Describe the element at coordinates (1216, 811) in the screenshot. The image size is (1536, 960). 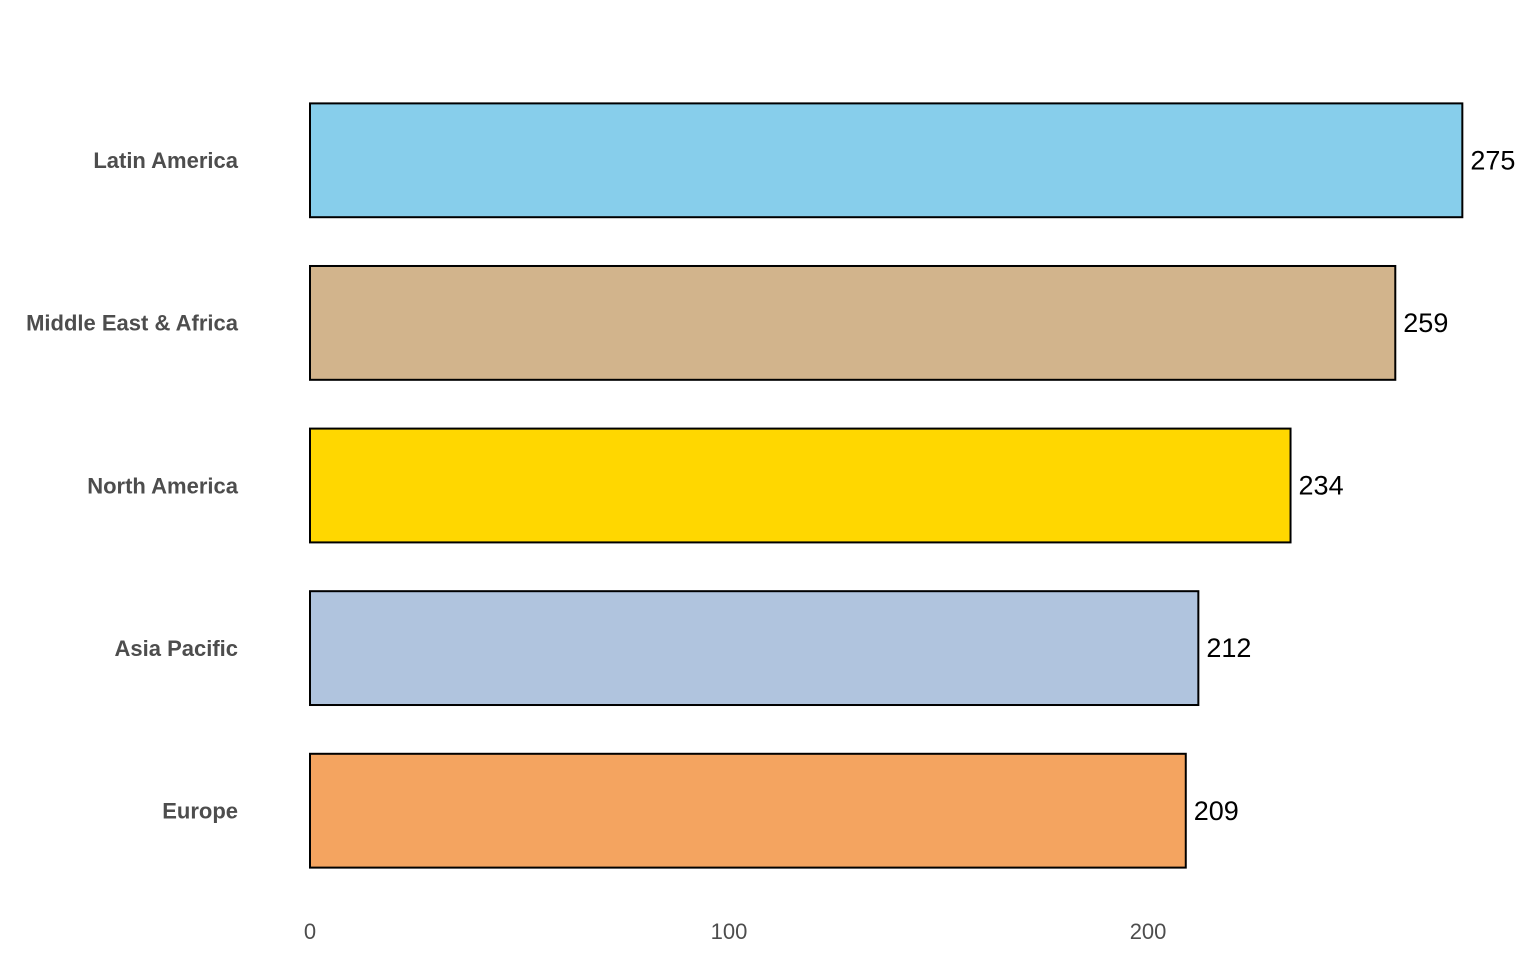
I see `value-label: 209` at that location.